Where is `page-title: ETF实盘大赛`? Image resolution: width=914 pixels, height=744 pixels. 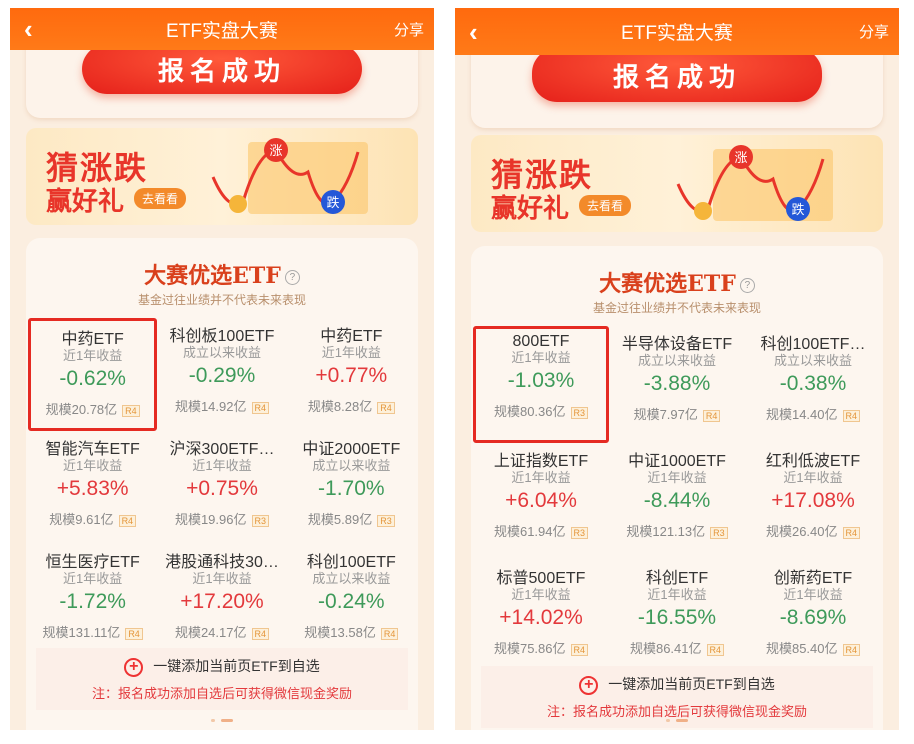 page-title: ETF实盘大赛 is located at coordinates (677, 33).